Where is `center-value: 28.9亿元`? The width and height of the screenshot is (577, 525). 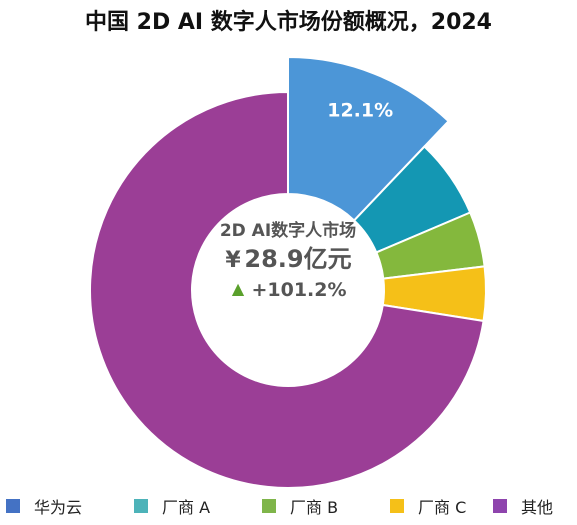
center-value: 28.9亿元 is located at coordinates (297, 259).